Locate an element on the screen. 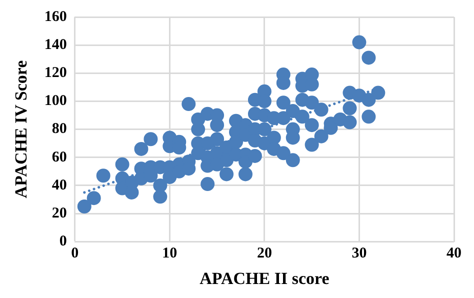  y-tick-label: 120 is located at coordinates (55, 73).